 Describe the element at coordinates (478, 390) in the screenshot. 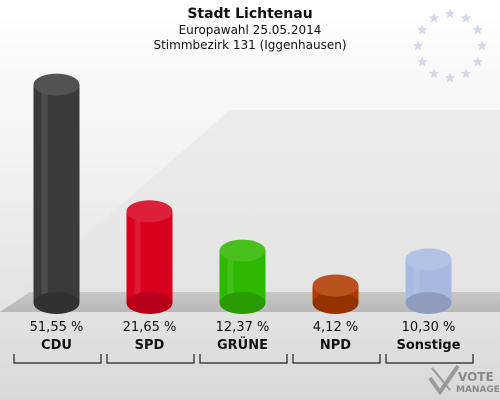

I see `logo-line2: MANAGER` at that location.